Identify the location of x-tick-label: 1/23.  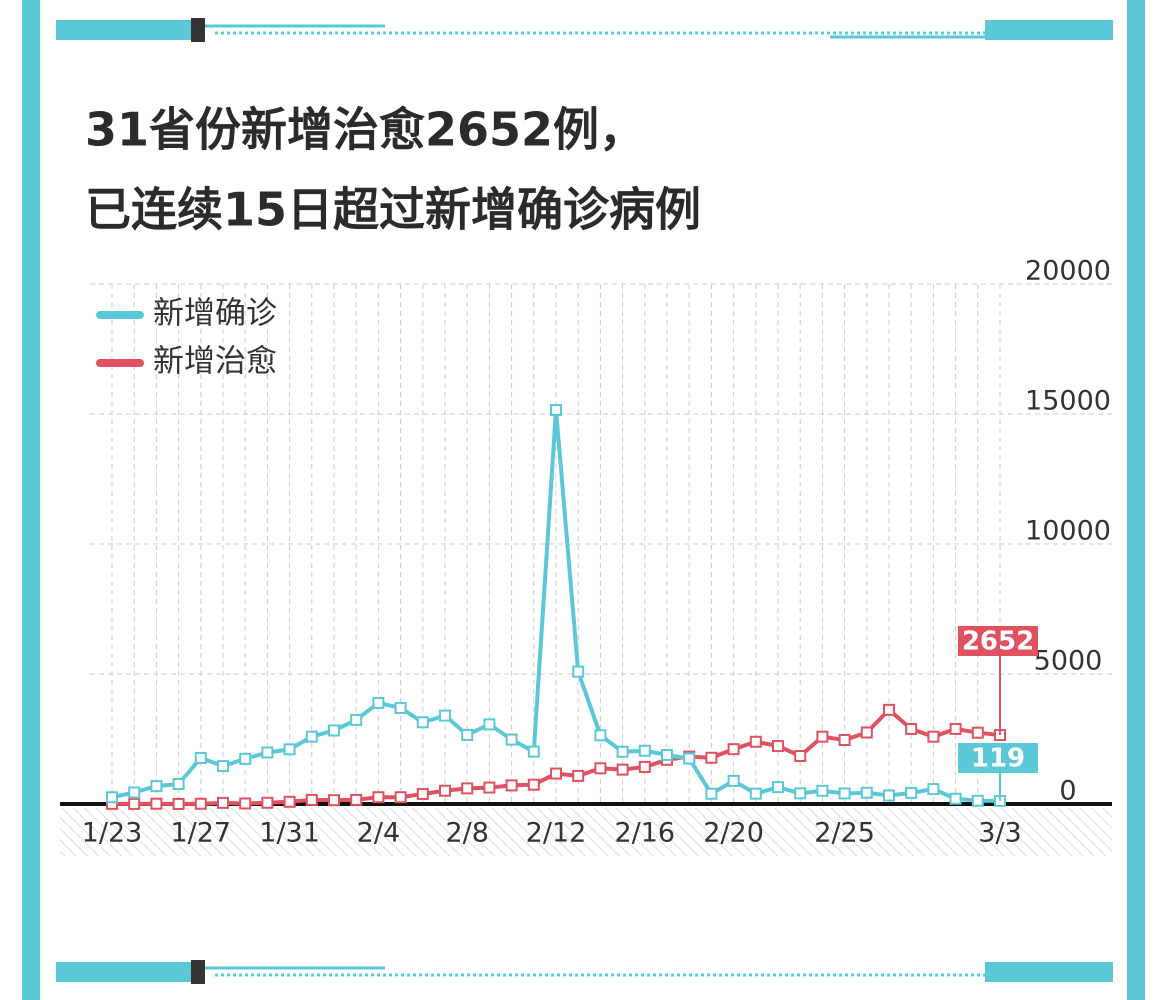
(112, 833).